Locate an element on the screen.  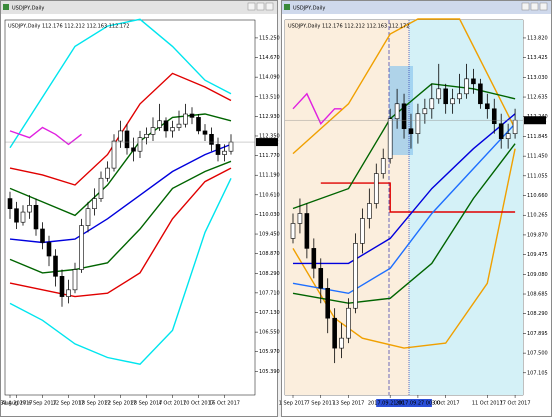
y-tick-label: 108.290 is located at coordinates (537, 314).